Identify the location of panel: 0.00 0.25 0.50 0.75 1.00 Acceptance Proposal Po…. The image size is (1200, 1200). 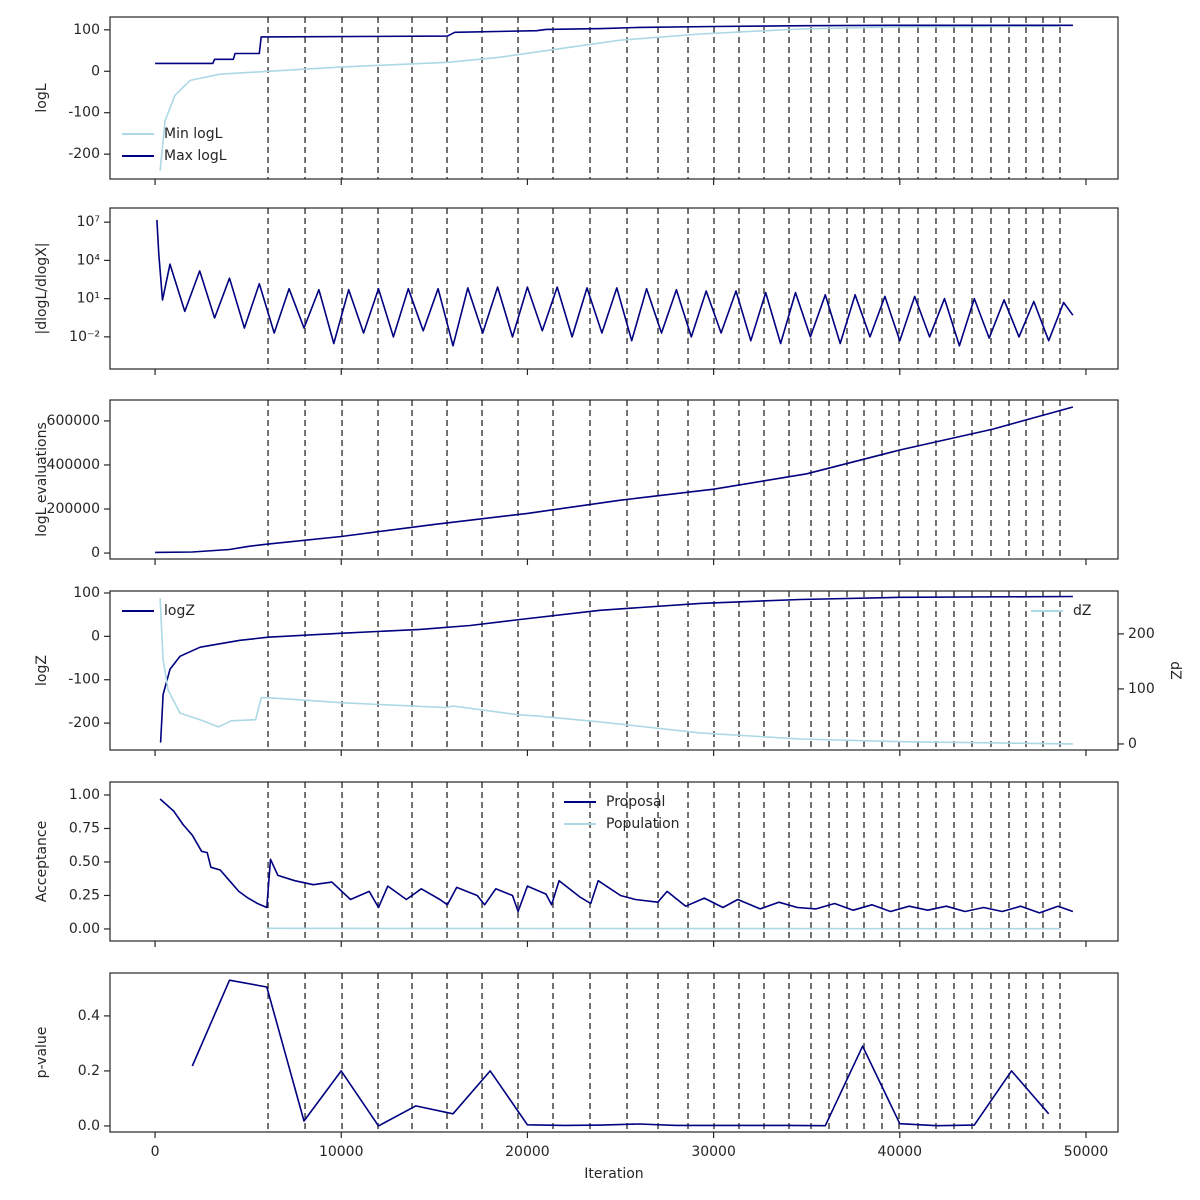
(576, 864).